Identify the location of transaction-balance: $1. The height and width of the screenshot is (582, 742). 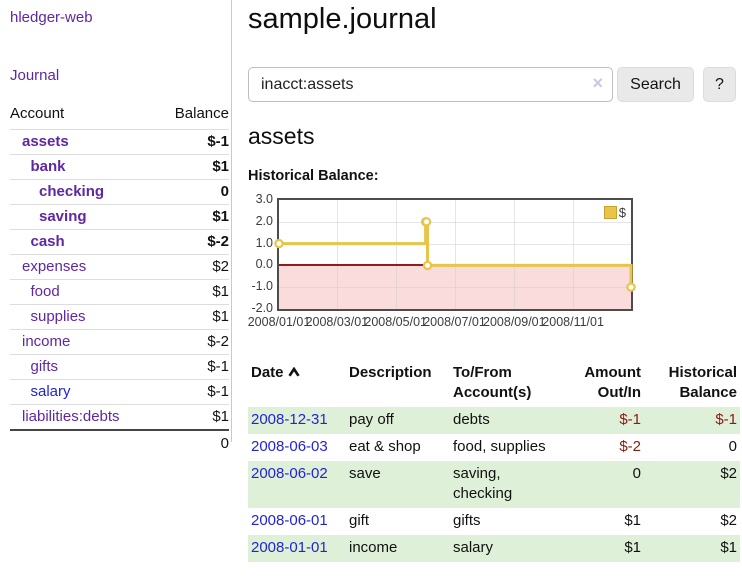
(692, 548).